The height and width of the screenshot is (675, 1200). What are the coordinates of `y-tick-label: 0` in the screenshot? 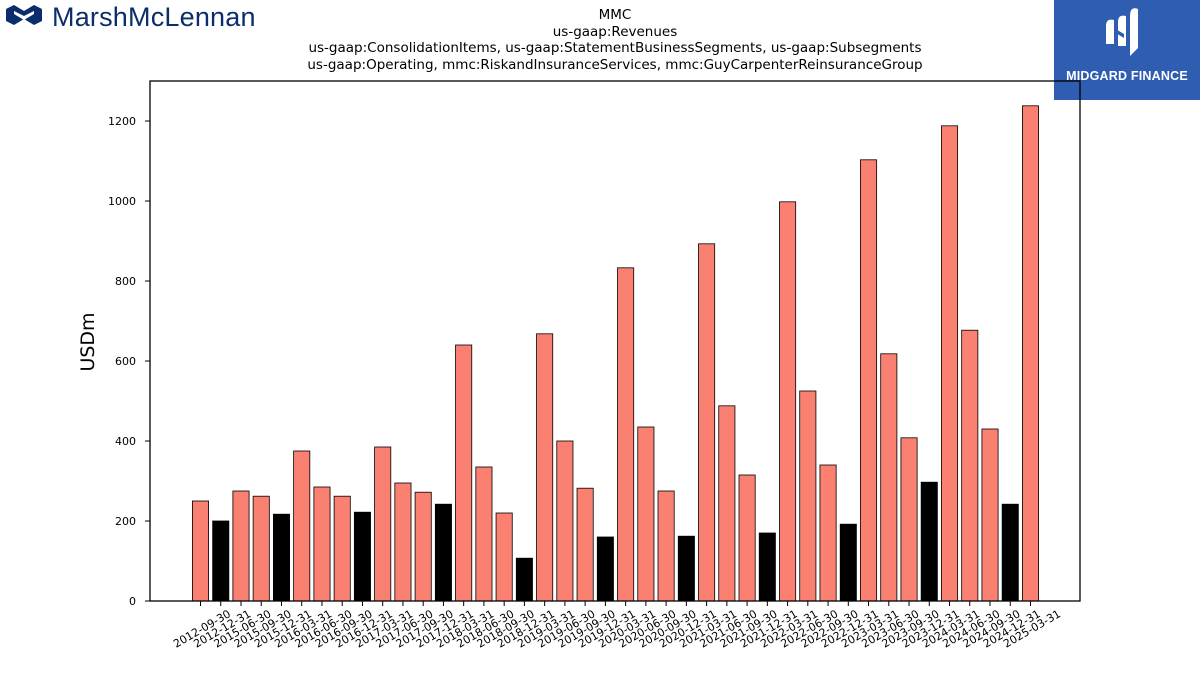 It's located at (132, 601).